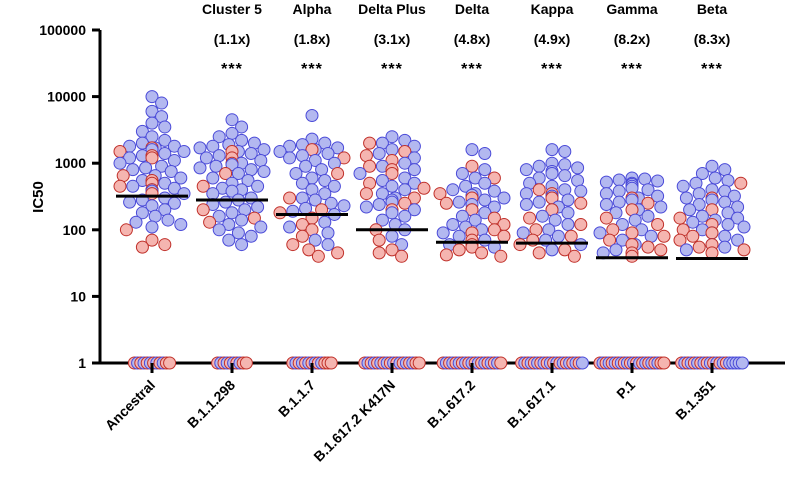  I want to click on fold-change-label: (3.1x), so click(392, 39).